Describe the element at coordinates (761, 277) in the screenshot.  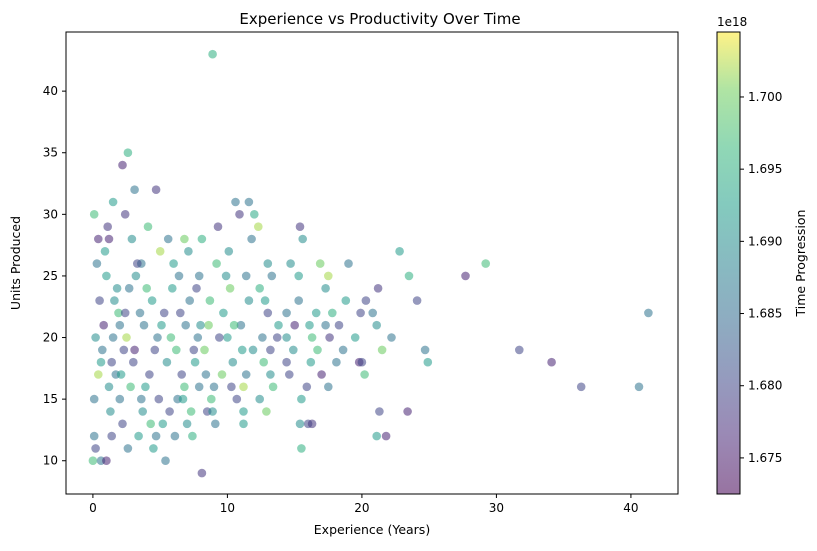
I see `colorbar-ticks: 1.675 1.680 1.685 1.690 1.695 1.700` at that location.